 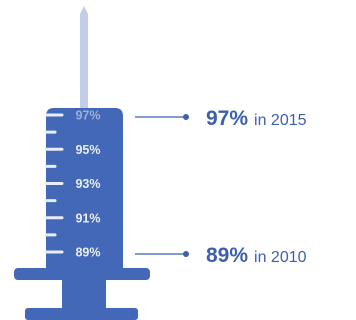 What do you see at coordinates (72, 184) in the screenshot?
I see `scale-ticks: 97% 95% 93% 91% 89%` at bounding box center [72, 184].